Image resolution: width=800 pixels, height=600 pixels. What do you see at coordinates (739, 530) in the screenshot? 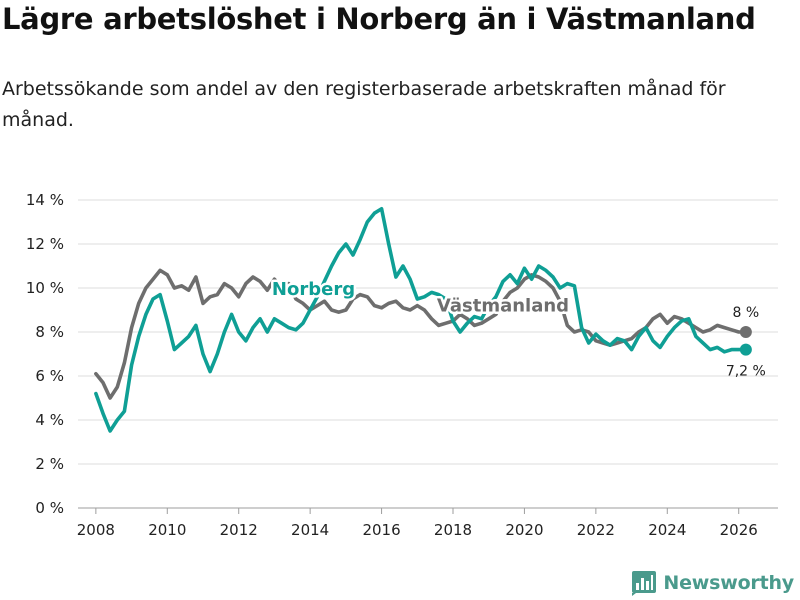
I see `x-tick-label: 2026` at bounding box center [739, 530].